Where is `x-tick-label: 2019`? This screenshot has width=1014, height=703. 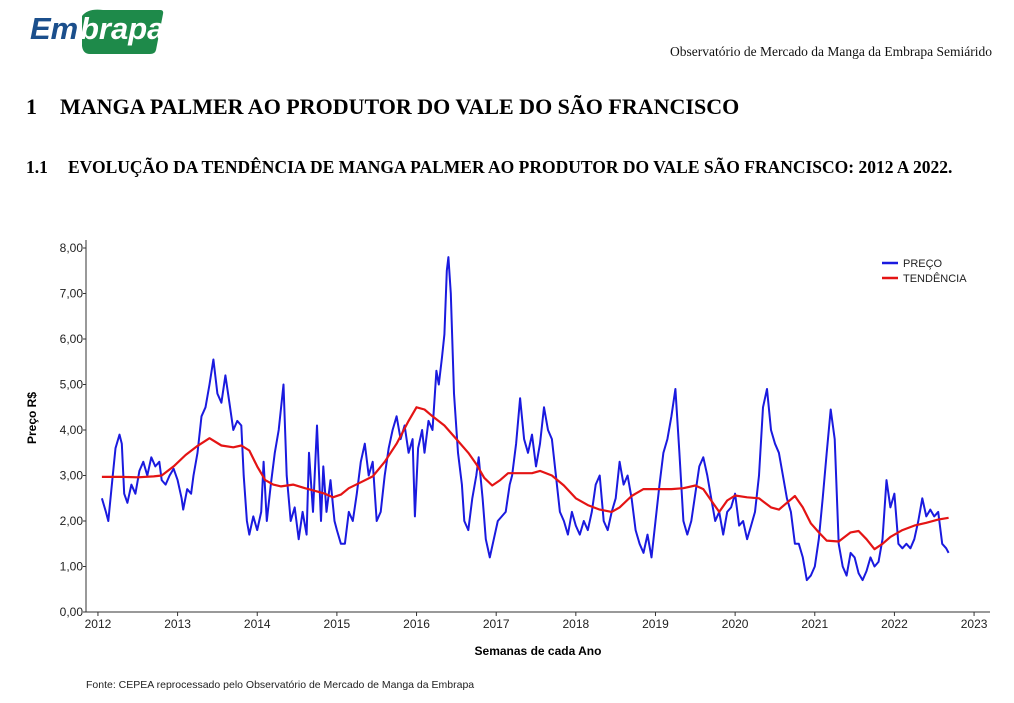
x-tick-label: 2019 is located at coordinates (655, 624).